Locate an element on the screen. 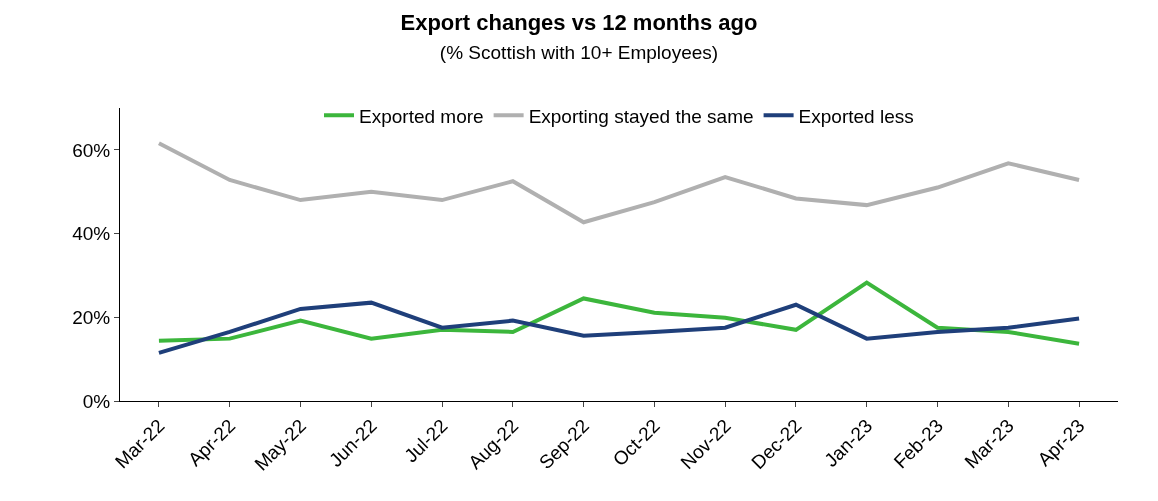 The image size is (1158, 501). legend-label: Exported less is located at coordinates (856, 116).